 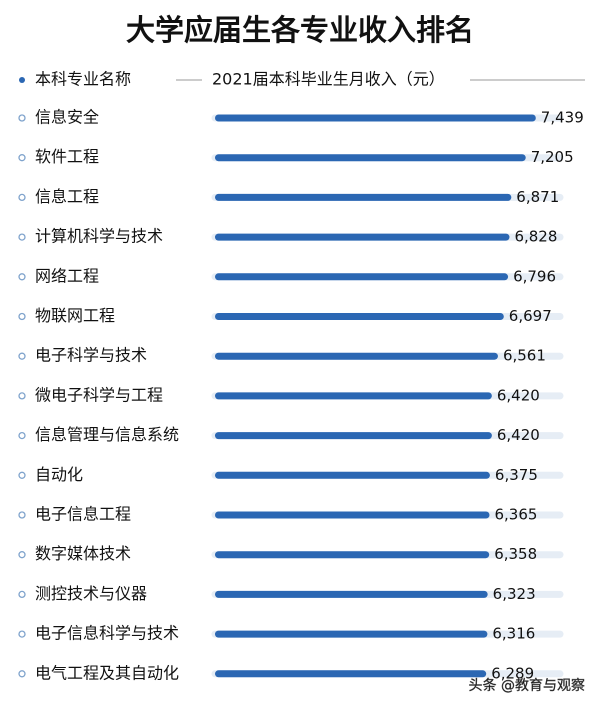 I want to click on value-label: 7,205, so click(x=552, y=157).